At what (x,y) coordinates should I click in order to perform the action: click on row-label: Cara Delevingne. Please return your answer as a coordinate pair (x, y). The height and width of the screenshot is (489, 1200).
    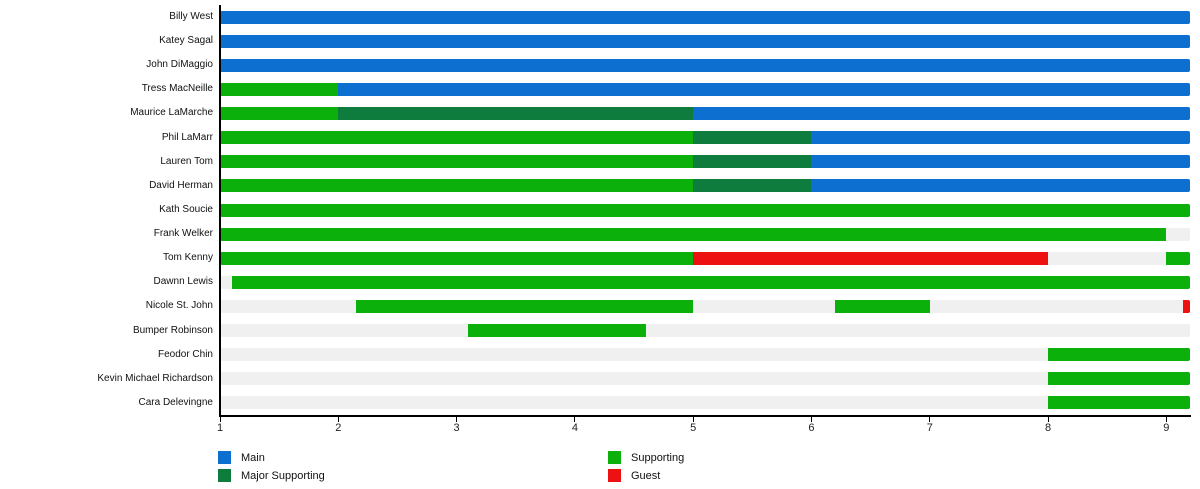
    Looking at the image, I should click on (176, 402).